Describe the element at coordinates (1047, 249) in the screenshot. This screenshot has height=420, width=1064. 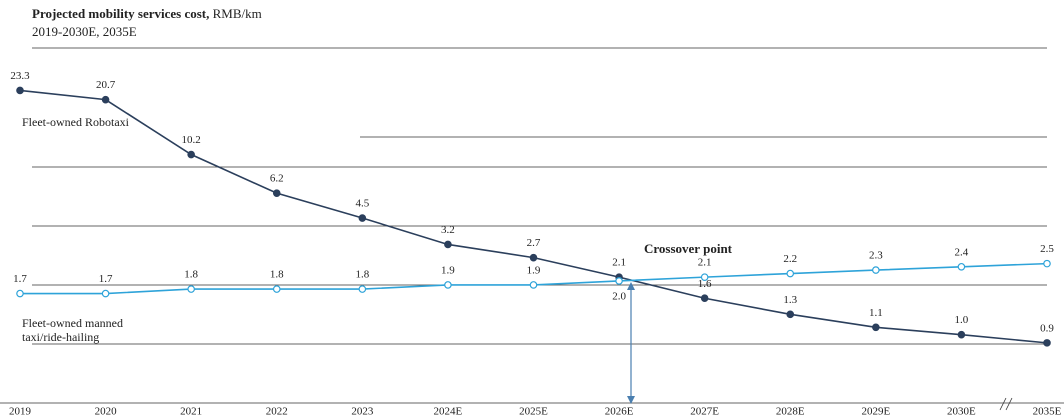
I see `data-label: 2.5` at that location.